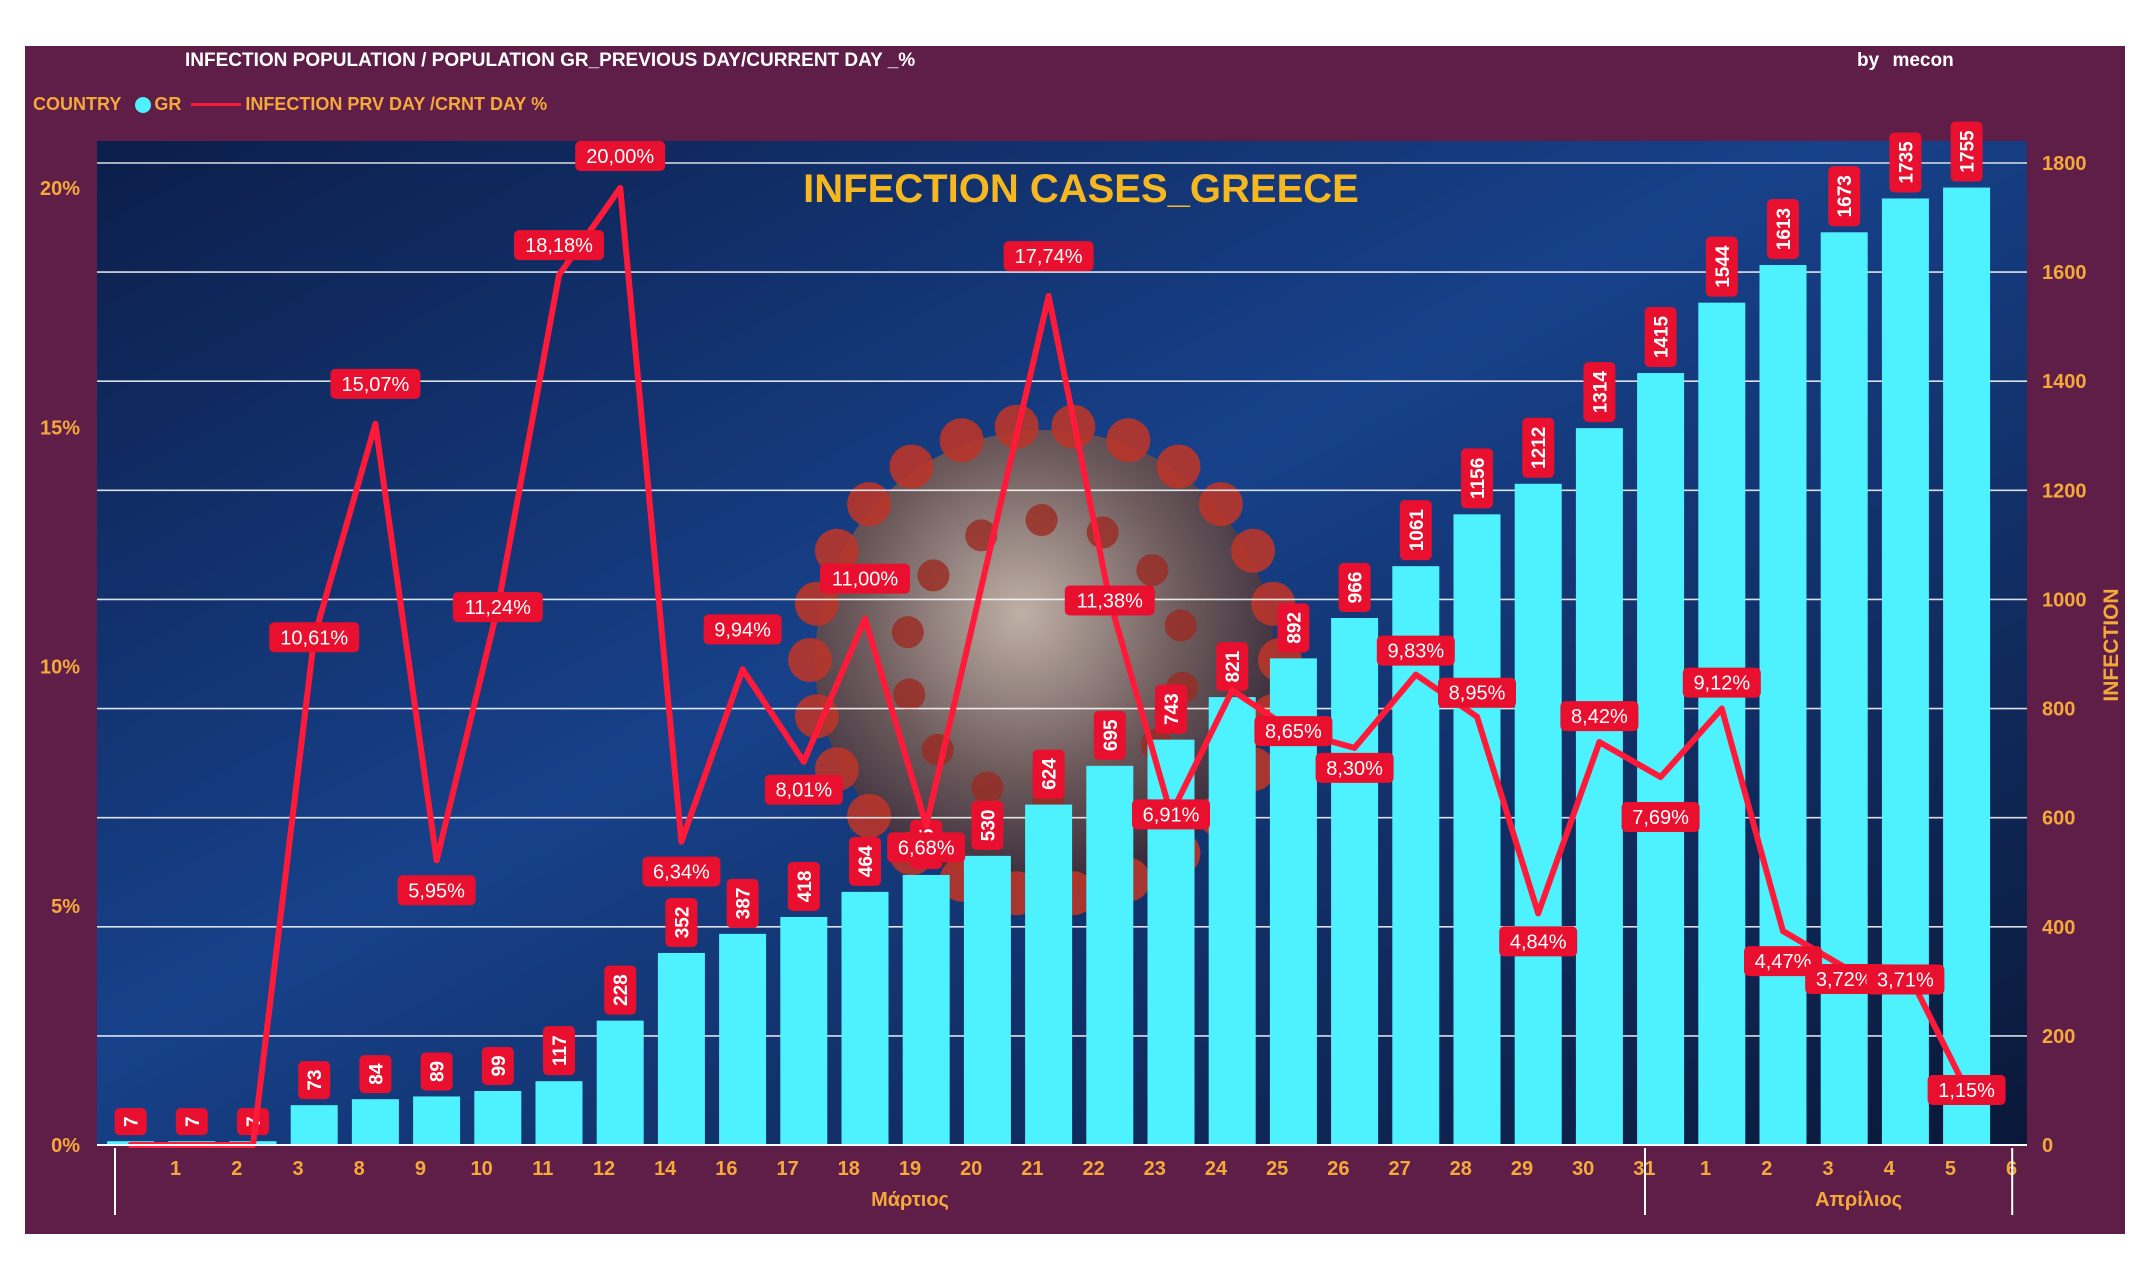  I want to click on bar-value-text: 352, so click(682, 923).